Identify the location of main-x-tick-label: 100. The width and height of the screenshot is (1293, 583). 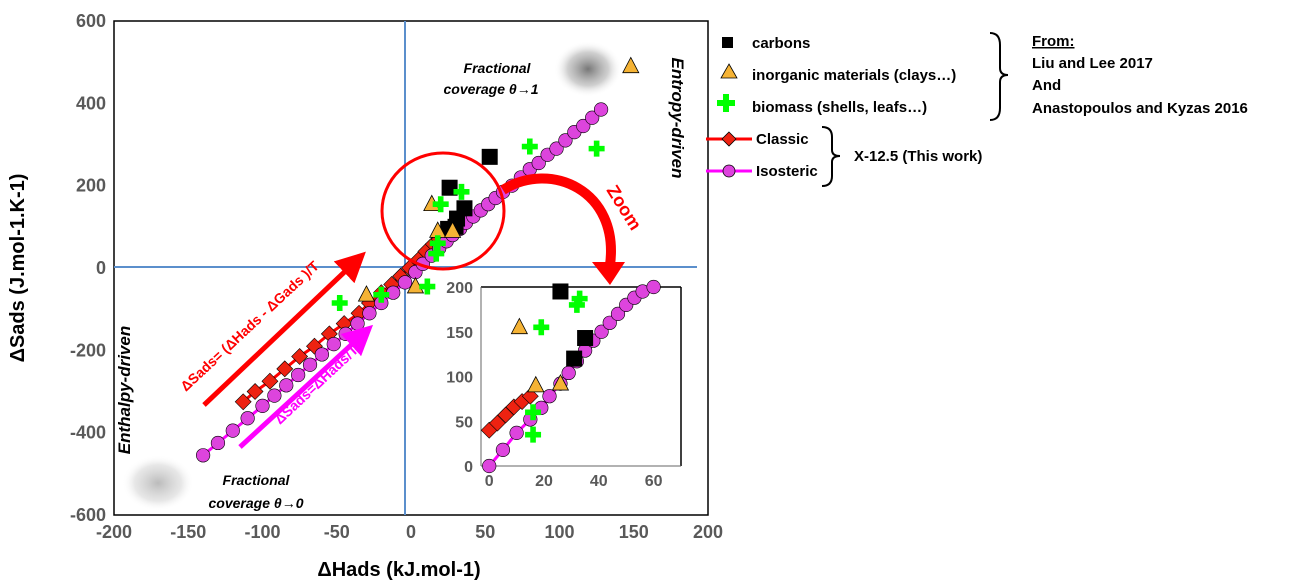
(559, 532).